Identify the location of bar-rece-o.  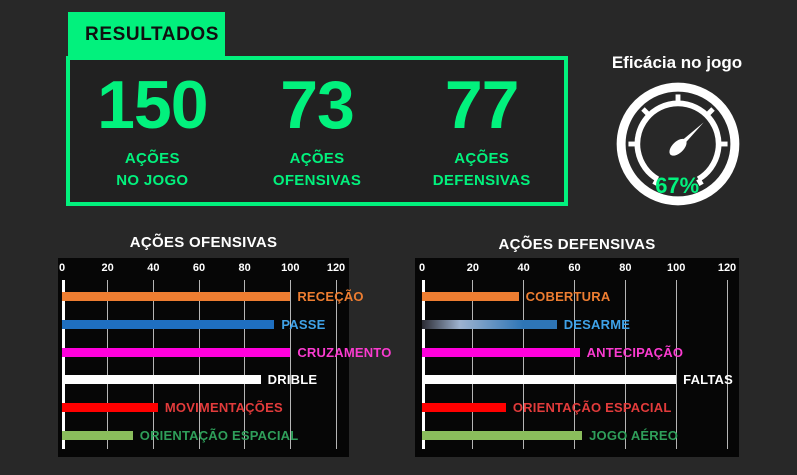
(176, 297).